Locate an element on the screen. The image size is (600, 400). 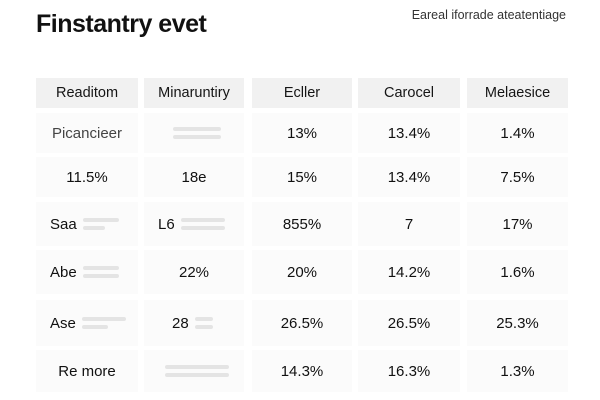
table-cell: 13% is located at coordinates (302, 133).